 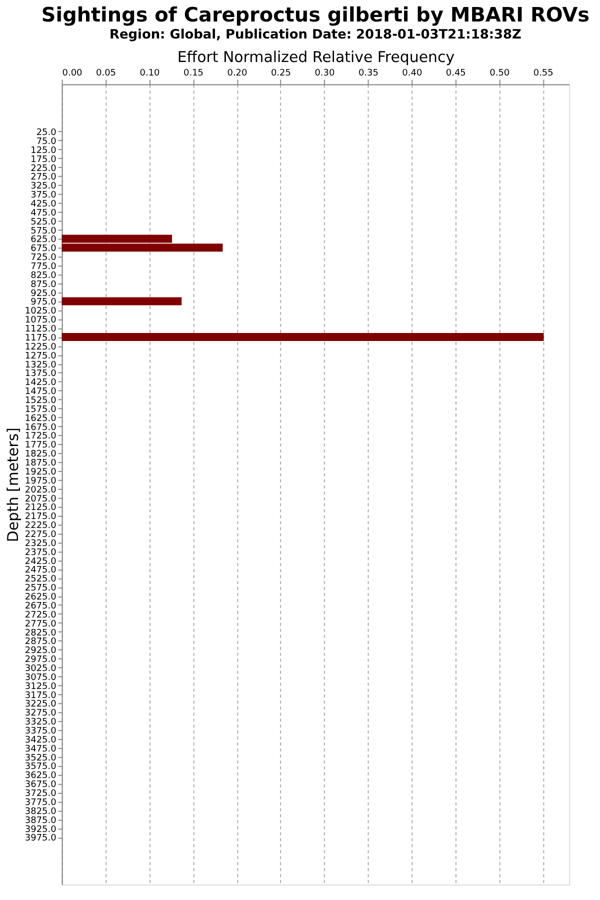 I want to click on y-tick-label: 2975.0, so click(x=40, y=660).